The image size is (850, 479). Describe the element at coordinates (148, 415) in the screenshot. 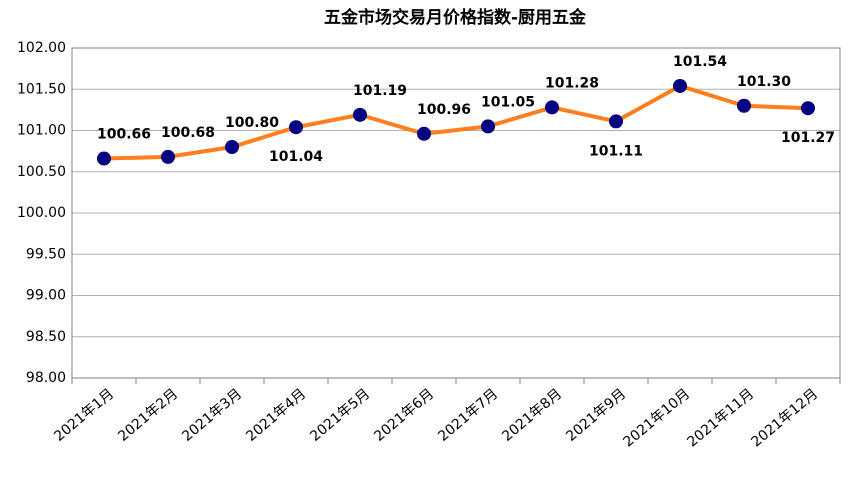

I see `x-tick-label: 2021年2月` at that location.